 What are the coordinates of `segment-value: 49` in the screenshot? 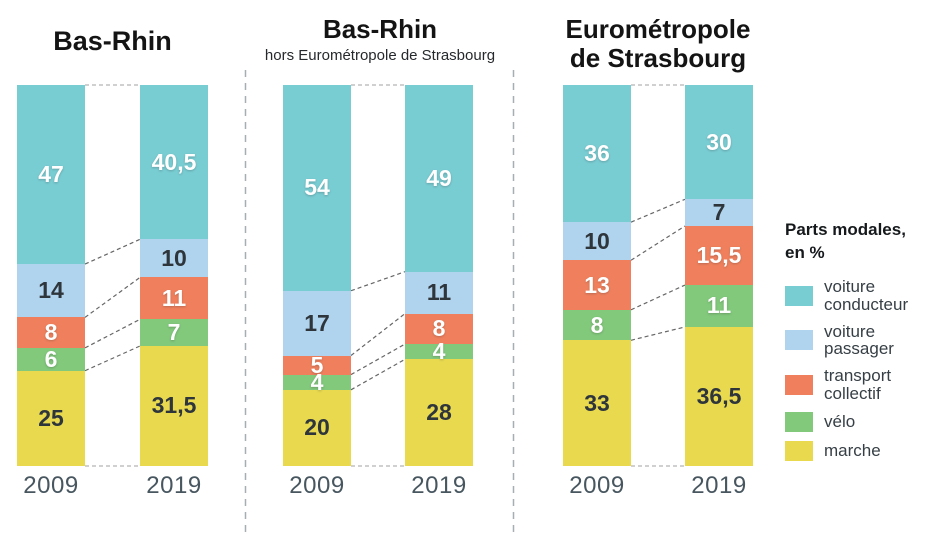 It's located at (439, 177).